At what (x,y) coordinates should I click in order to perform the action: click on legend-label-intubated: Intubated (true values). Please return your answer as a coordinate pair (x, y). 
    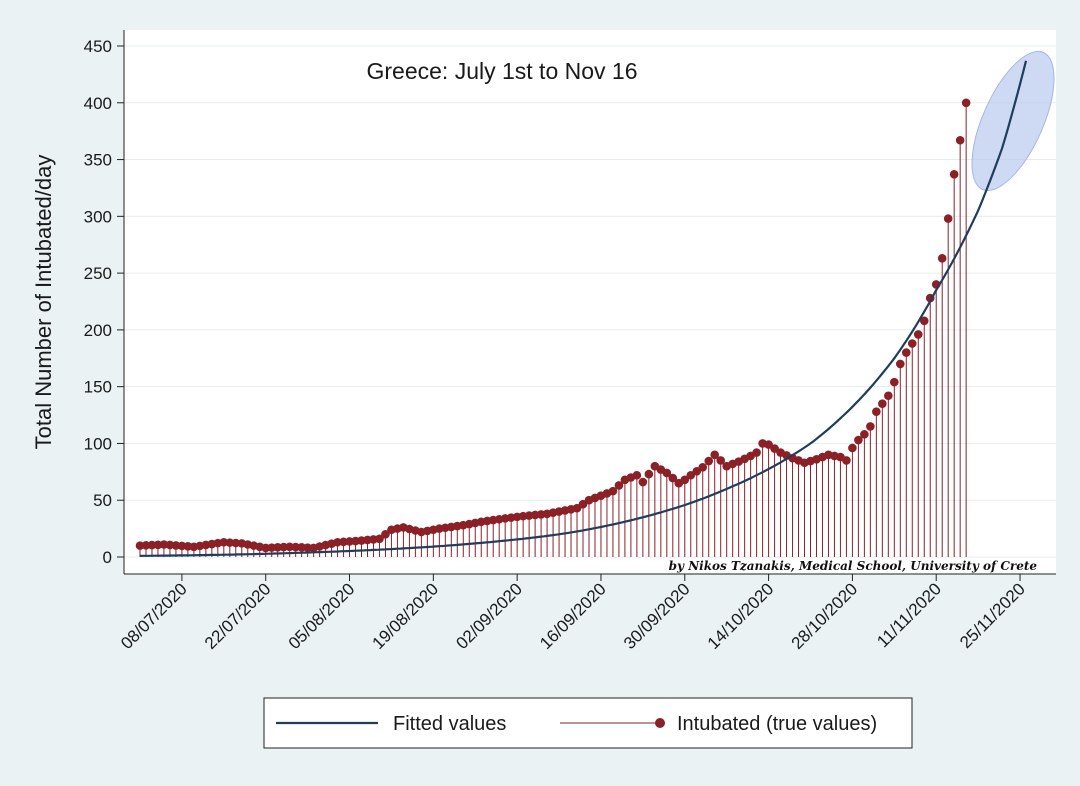
    Looking at the image, I should click on (777, 724).